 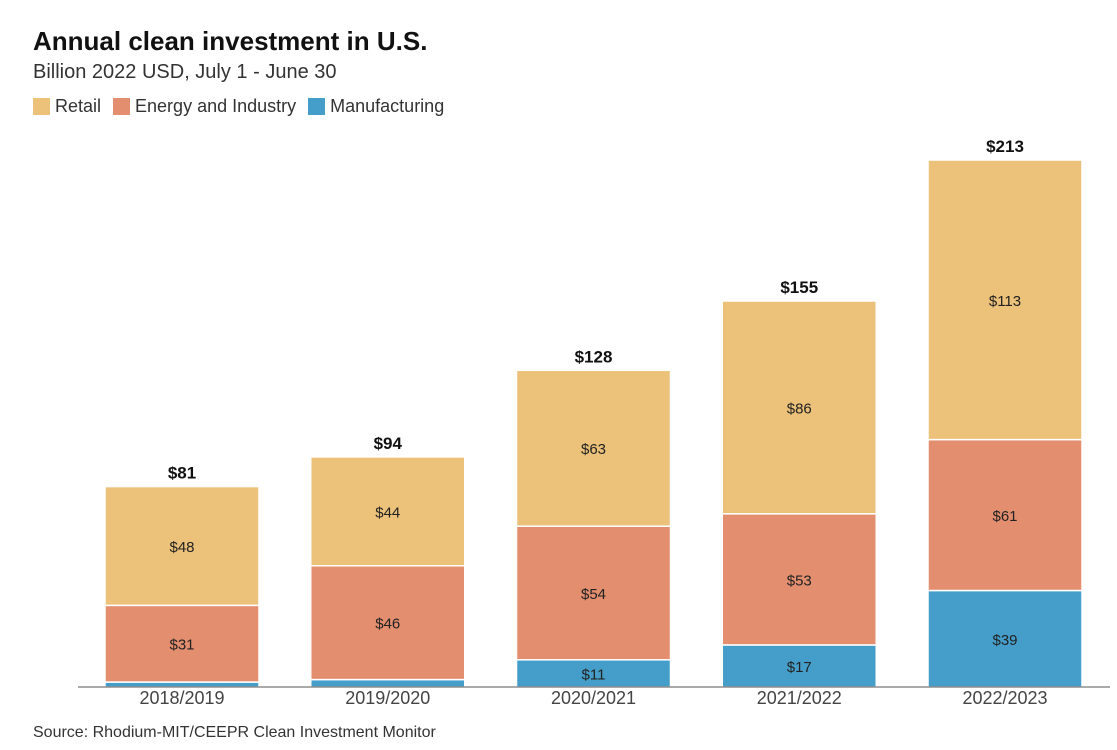 I want to click on bar-retail-2019-2020, so click(x=388, y=511).